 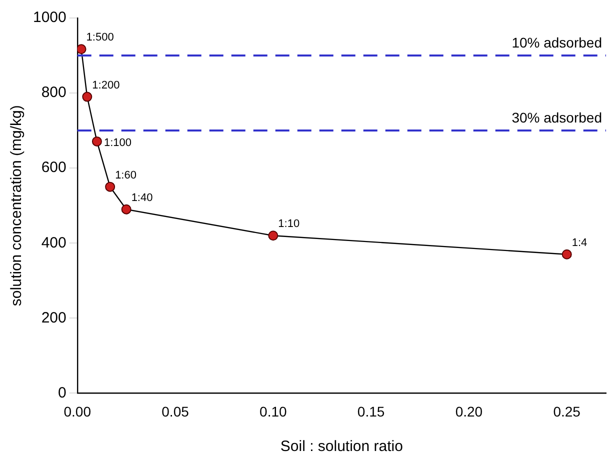 I want to click on x-tick-label: 0.20, so click(x=469, y=411).